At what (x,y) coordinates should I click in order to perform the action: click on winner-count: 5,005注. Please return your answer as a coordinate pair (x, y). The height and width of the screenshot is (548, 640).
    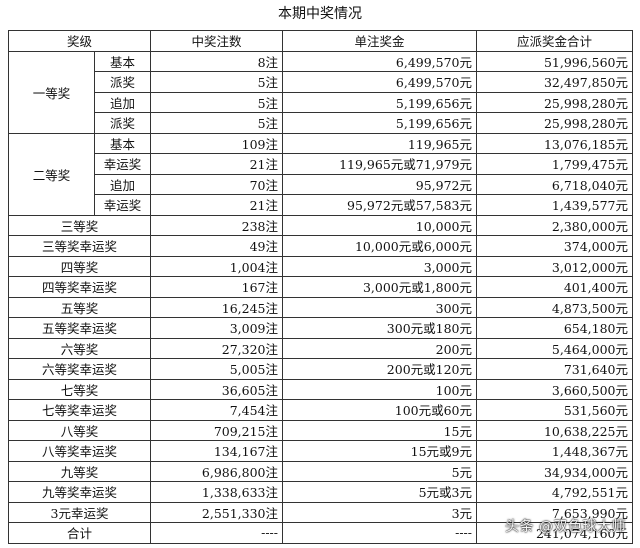
    Looking at the image, I should click on (217, 369).